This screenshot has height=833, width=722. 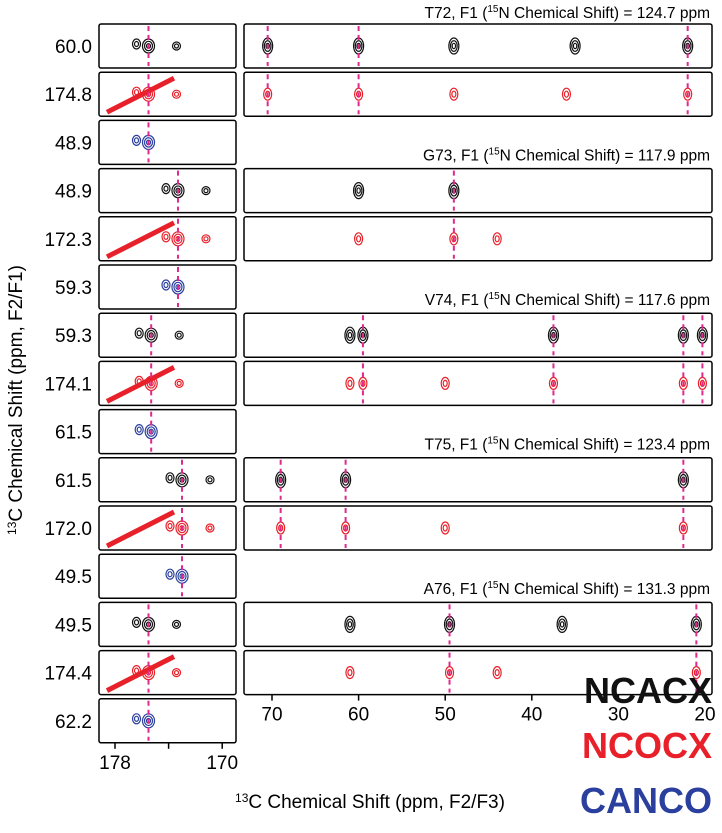 I want to click on row-label: 62.2, so click(x=73, y=722).